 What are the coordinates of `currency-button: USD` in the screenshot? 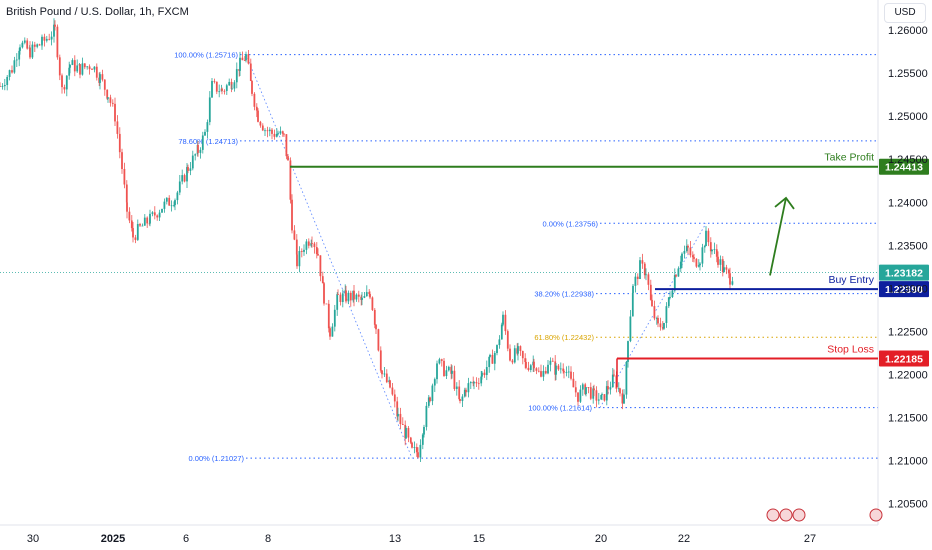 It's located at (905, 13).